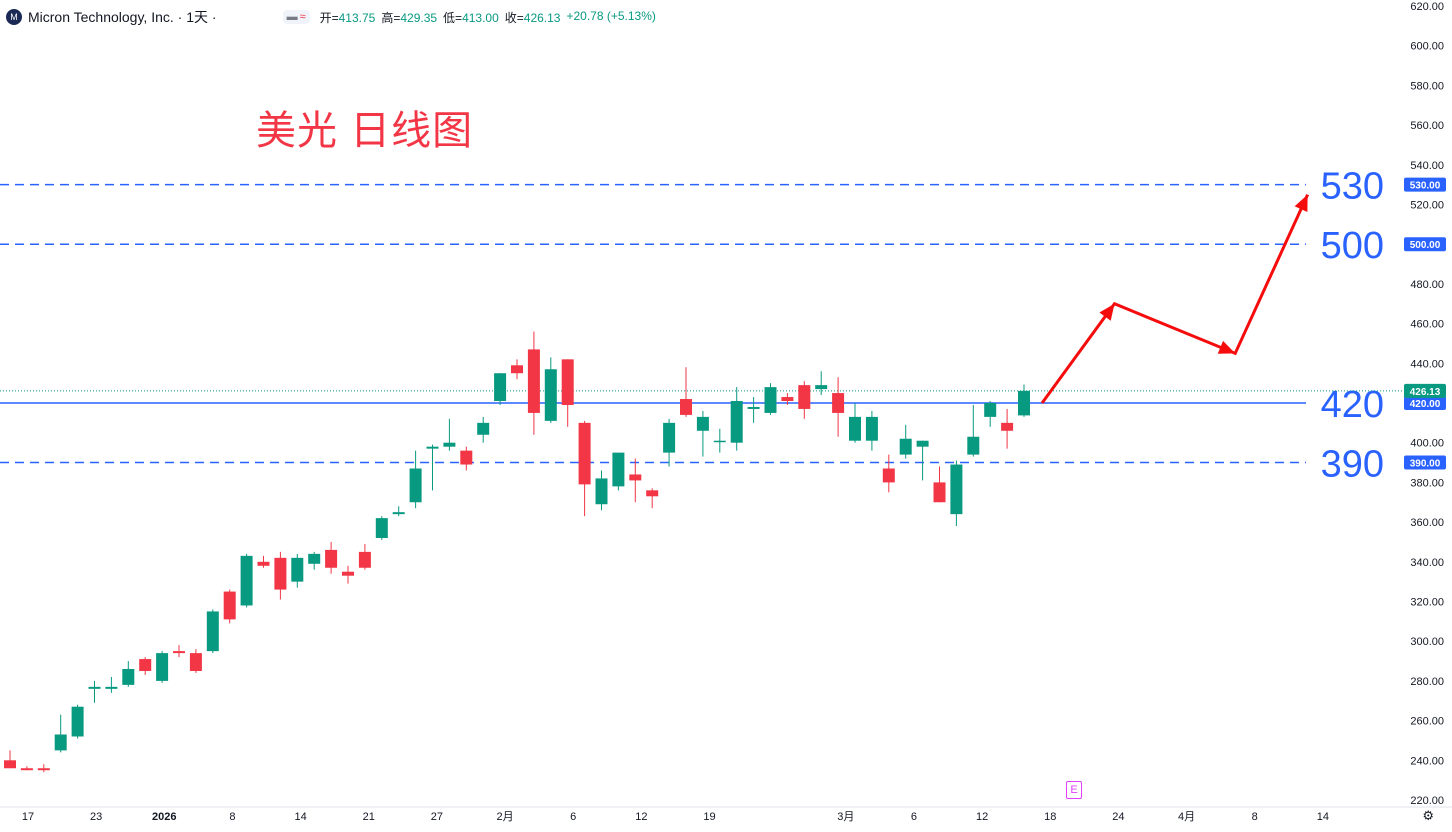 This screenshot has width=1452, height=832. Describe the element at coordinates (1186, 817) in the screenshot. I see `x-tick-label: 4月` at that location.